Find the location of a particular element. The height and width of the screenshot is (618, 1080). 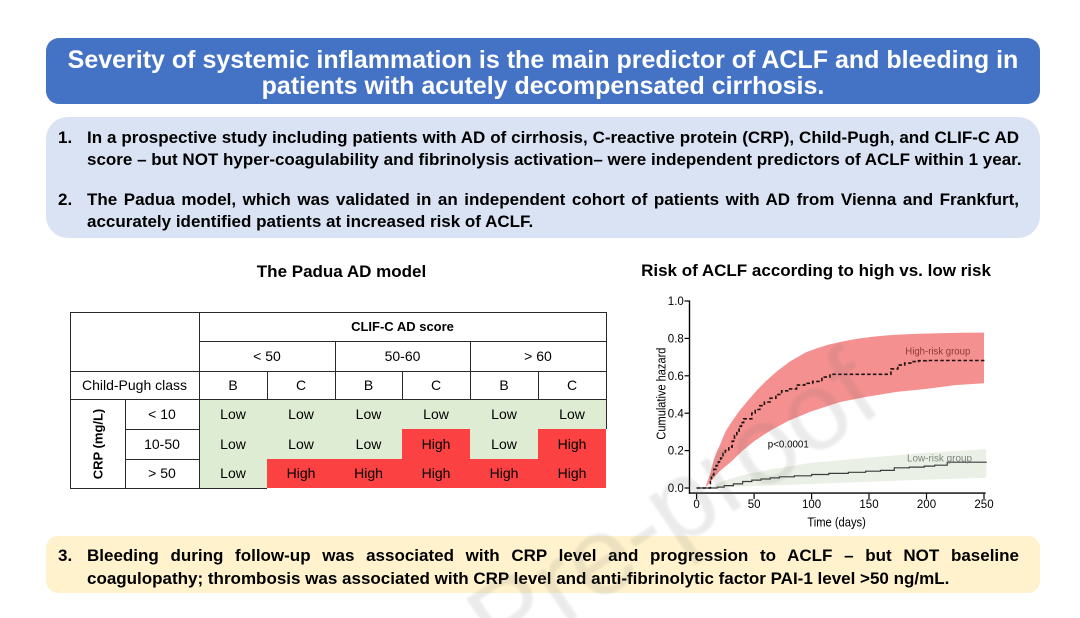

svg-text: 0.4 is located at coordinates (676, 414).